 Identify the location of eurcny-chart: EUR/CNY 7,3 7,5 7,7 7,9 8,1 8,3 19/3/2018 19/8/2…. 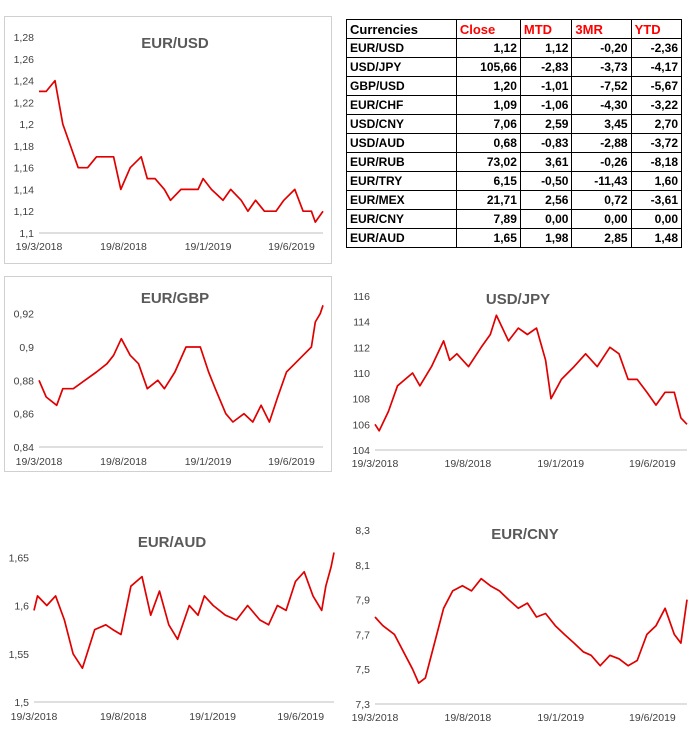
(520, 624).